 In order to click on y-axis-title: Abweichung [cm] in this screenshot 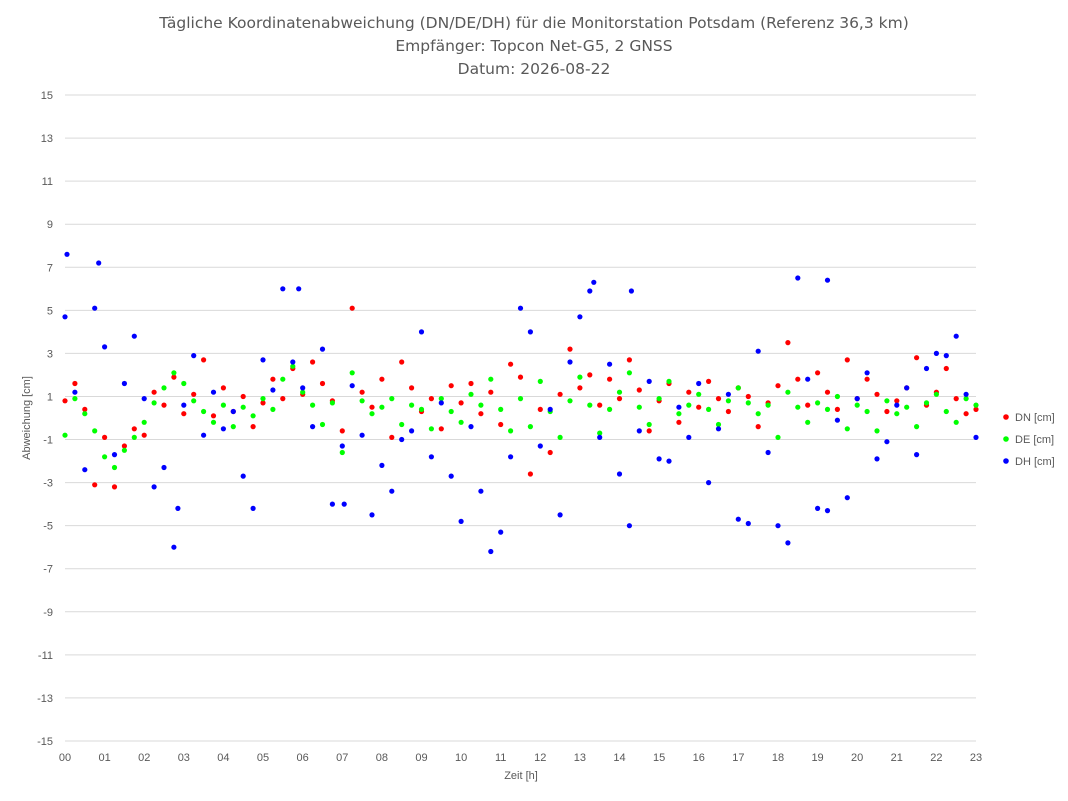, I will do `click(27, 418)`.